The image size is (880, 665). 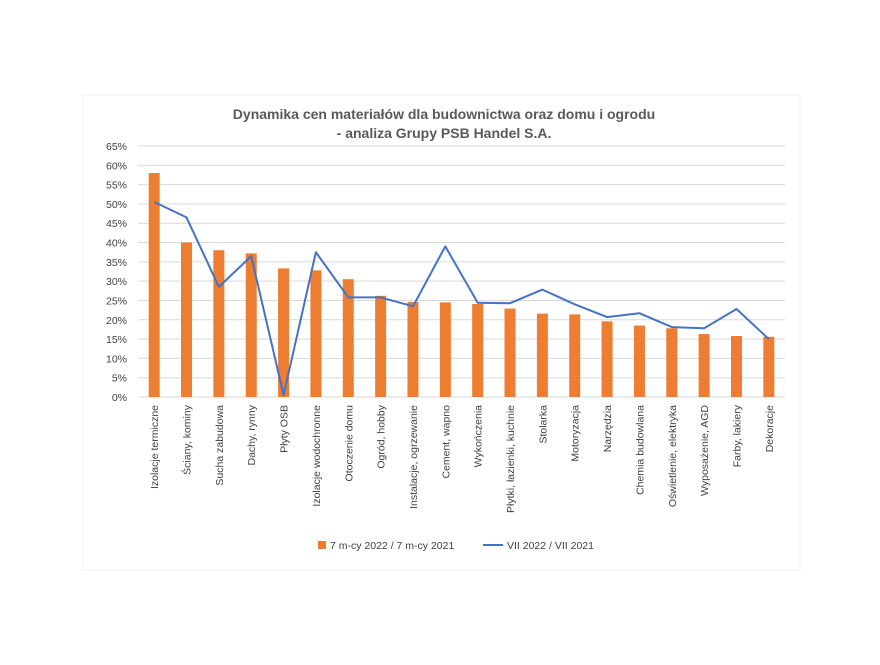 What do you see at coordinates (116, 166) in the screenshot?
I see `y-tick-label: 60%` at bounding box center [116, 166].